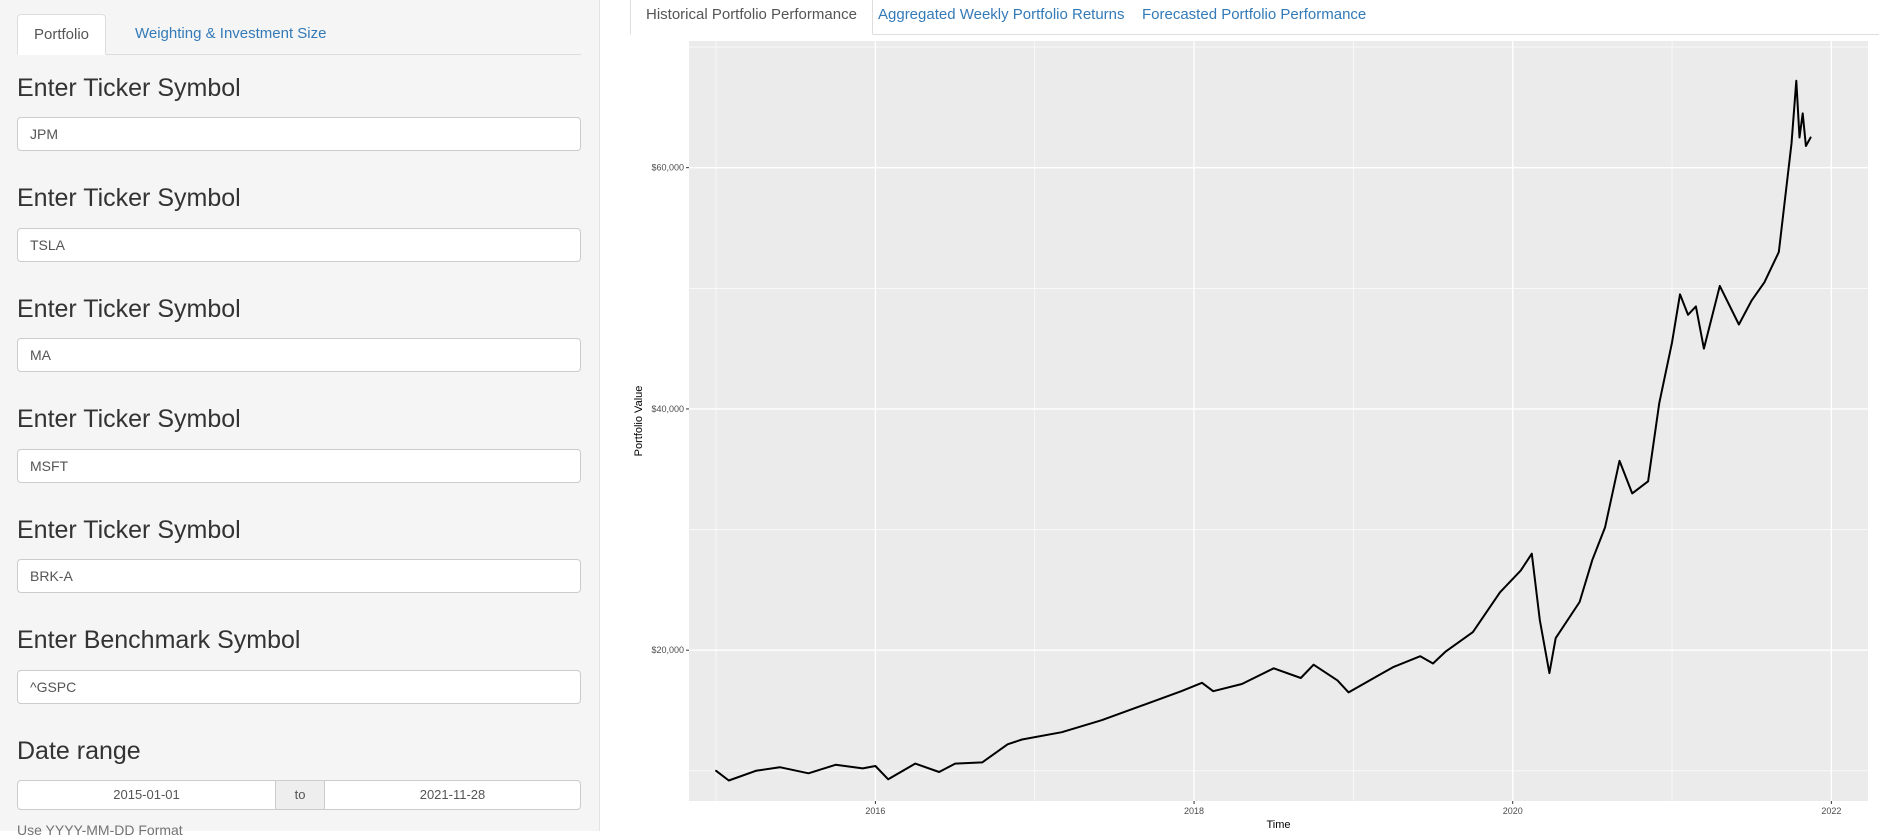 This screenshot has width=1879, height=838. What do you see at coordinates (129, 419) in the screenshot?
I see `ticker-4-label: Enter Ticker Symbol` at bounding box center [129, 419].